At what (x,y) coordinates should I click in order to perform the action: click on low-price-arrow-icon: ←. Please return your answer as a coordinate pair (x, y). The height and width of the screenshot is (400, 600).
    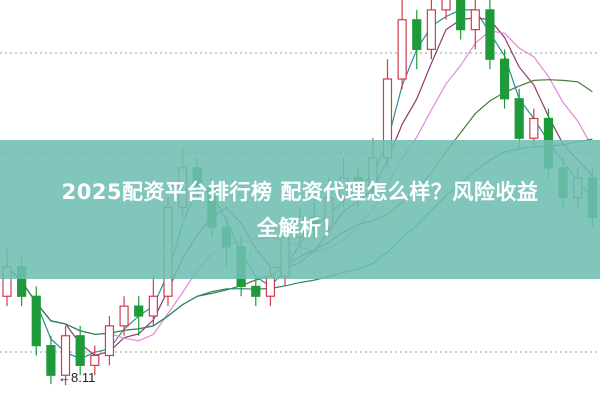
    Looking at the image, I should click on (64, 377).